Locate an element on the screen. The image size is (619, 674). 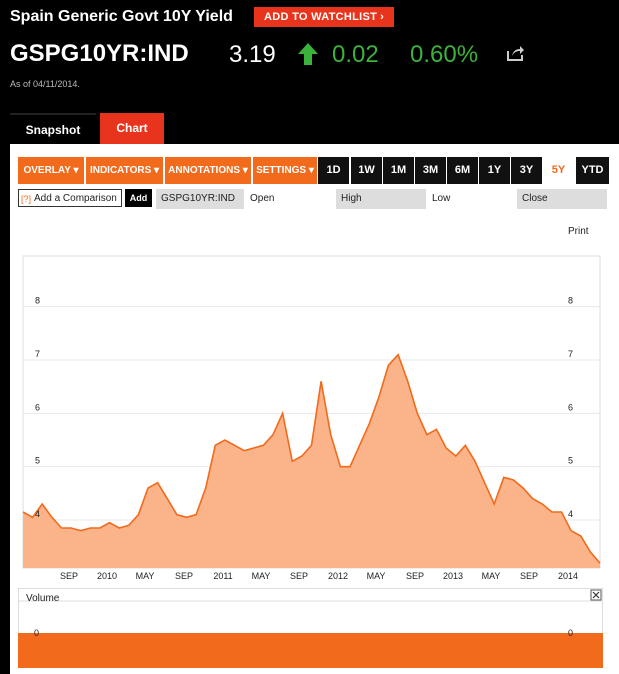
settings-menu-label: SETTINGS is located at coordinates (281, 170).